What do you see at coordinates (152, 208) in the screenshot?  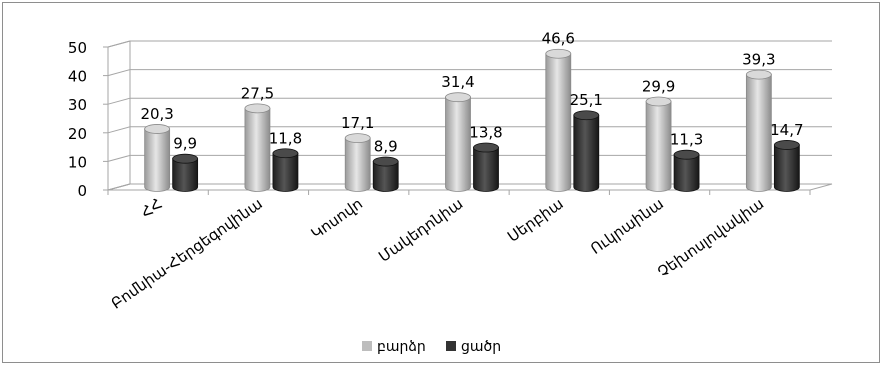 I see `category-label: ՀՀ` at bounding box center [152, 208].